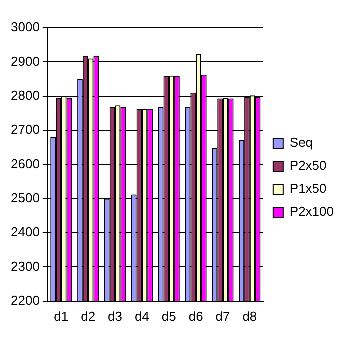 This screenshot has height=342, width=356. I want to click on legend-label: P1x50, so click(308, 188).